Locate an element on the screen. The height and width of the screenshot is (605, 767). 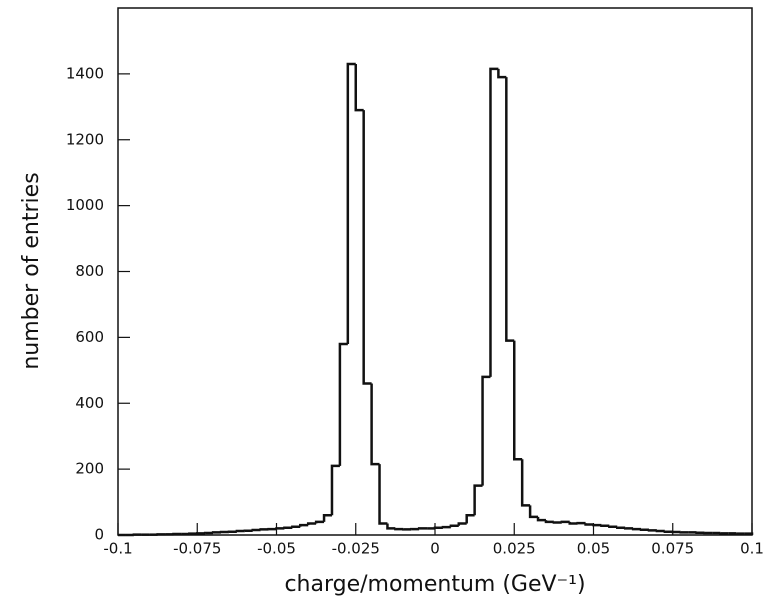
y-axis-title: number of entries is located at coordinates (31, 270).